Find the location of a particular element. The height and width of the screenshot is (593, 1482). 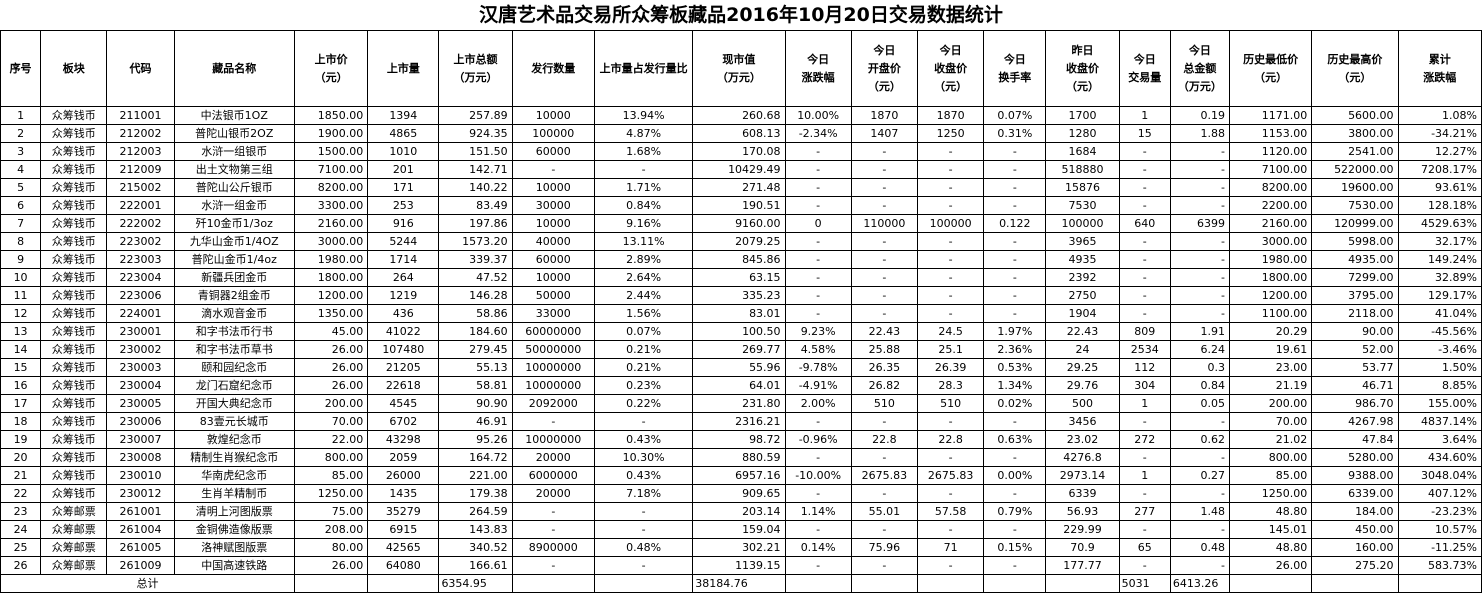

table-cell: 颐和园纪念币 is located at coordinates (234, 367).